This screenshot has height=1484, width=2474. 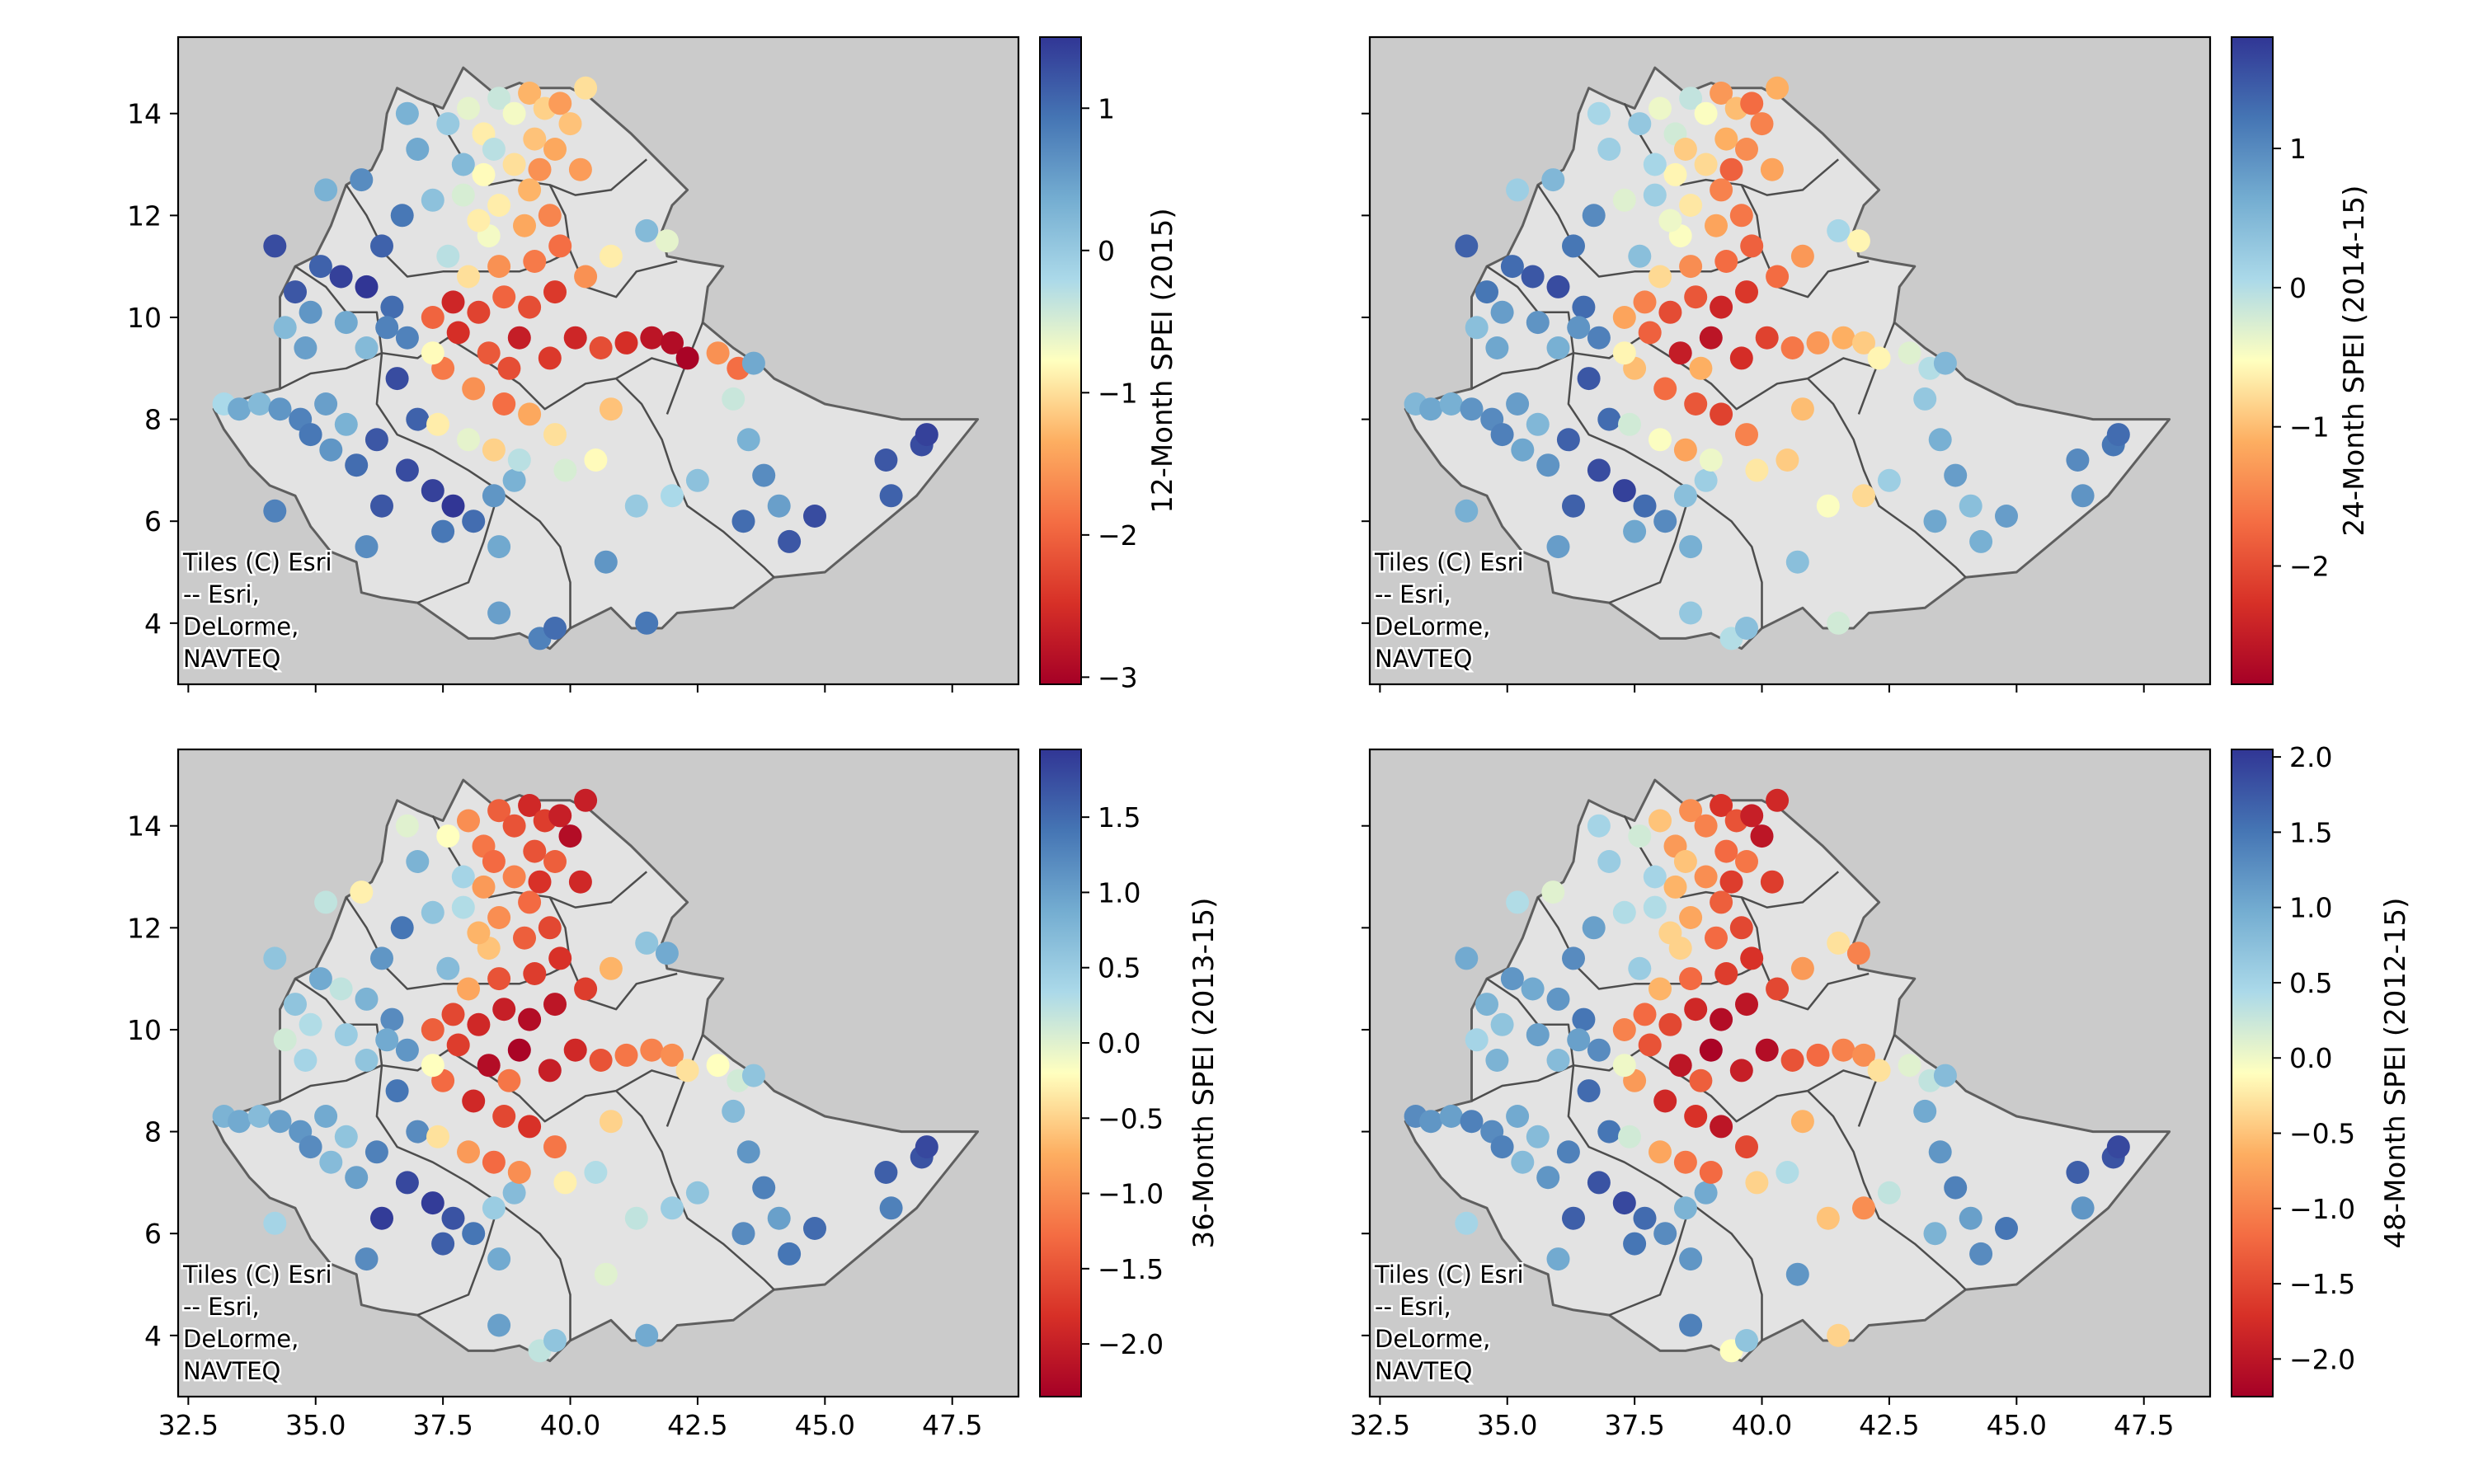 I want to click on colorbar-tick-label: −1.5, so click(x=1131, y=1269).